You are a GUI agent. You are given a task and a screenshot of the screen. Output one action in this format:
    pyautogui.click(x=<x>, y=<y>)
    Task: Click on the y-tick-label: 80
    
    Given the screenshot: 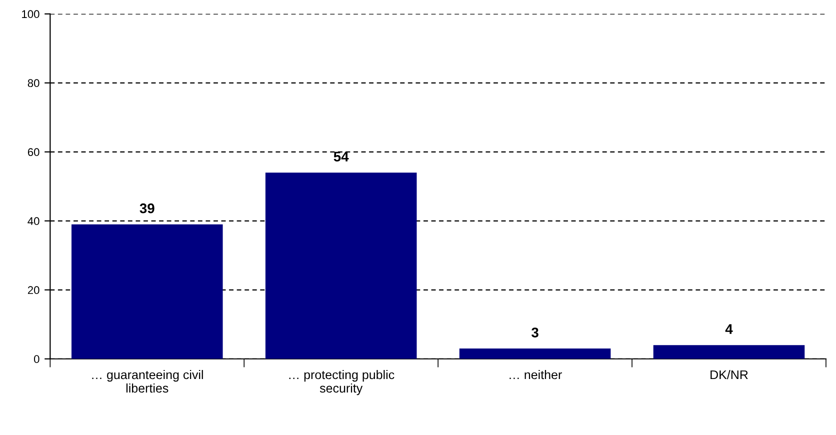 What is the action you would take?
    pyautogui.click(x=34, y=83)
    